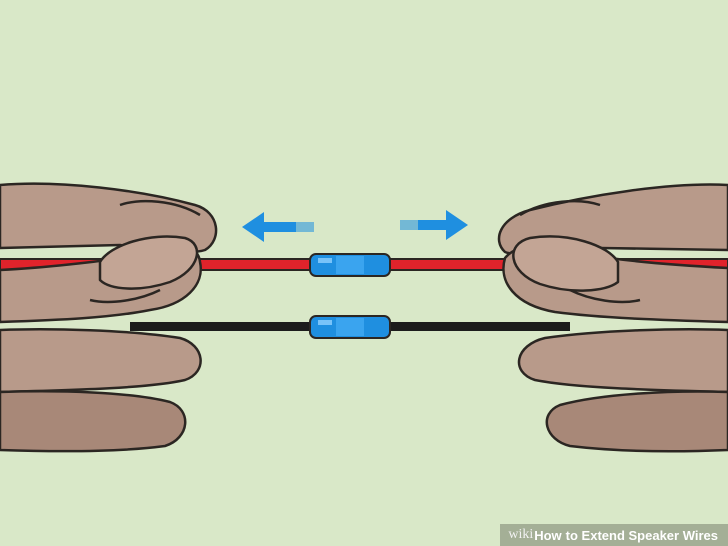 This screenshot has height=546, width=728. I want to click on left-arrow-icon, so click(278, 227).